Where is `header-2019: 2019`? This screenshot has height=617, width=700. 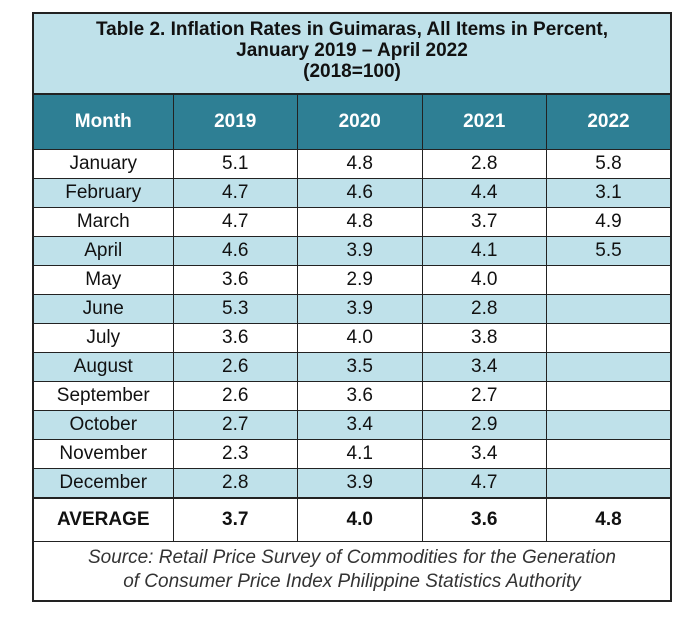
header-2019: 2019 is located at coordinates (235, 121).